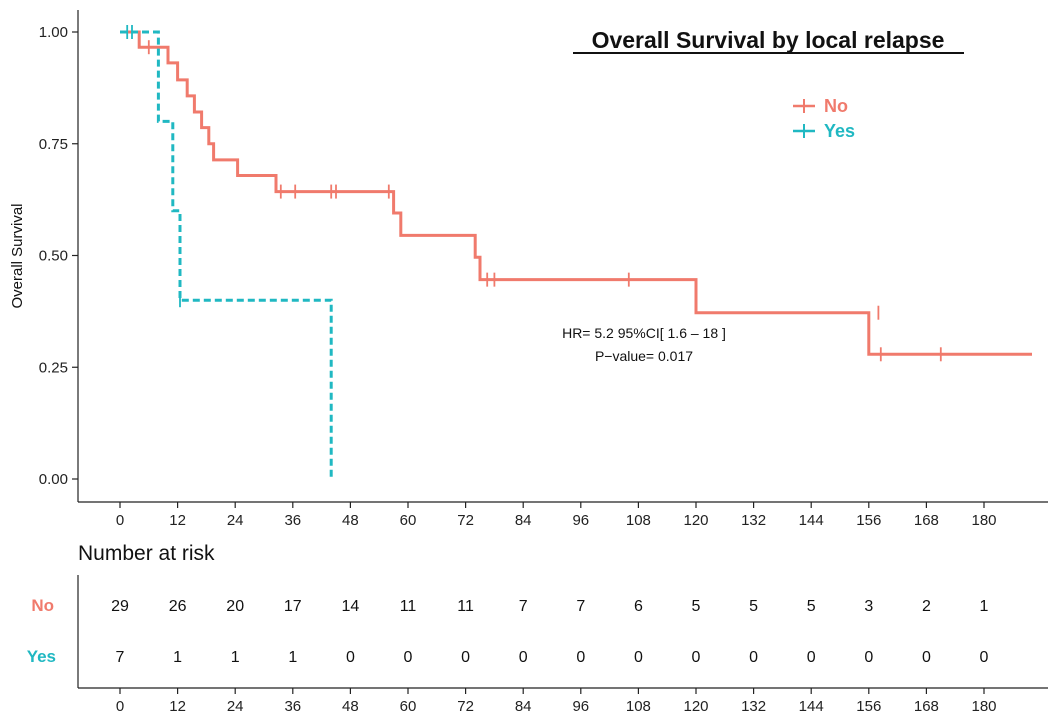  I want to click on risk-x-tick-label: 72, so click(465, 706).